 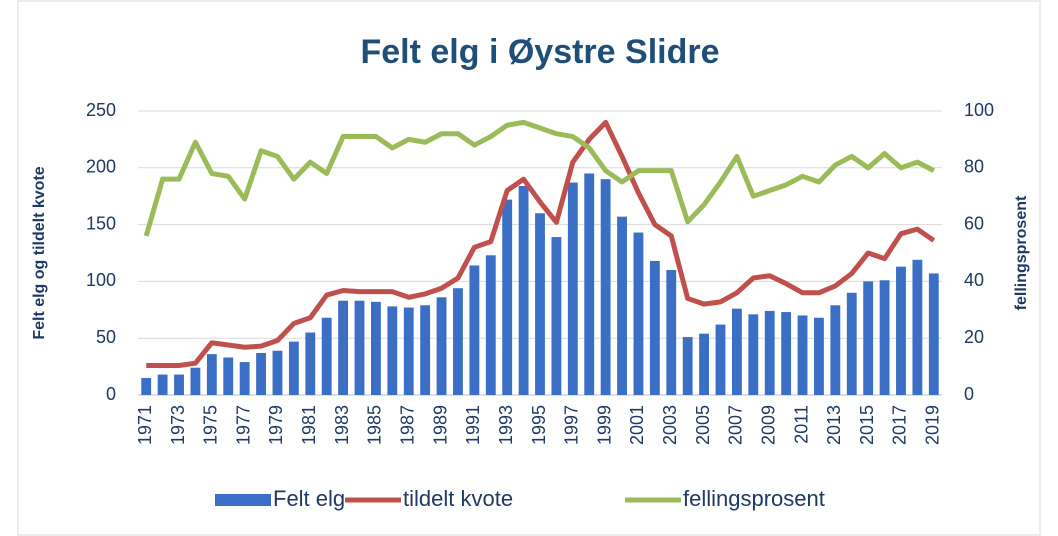 What do you see at coordinates (145, 425) in the screenshot?
I see `x-tick-label: 1971` at bounding box center [145, 425].